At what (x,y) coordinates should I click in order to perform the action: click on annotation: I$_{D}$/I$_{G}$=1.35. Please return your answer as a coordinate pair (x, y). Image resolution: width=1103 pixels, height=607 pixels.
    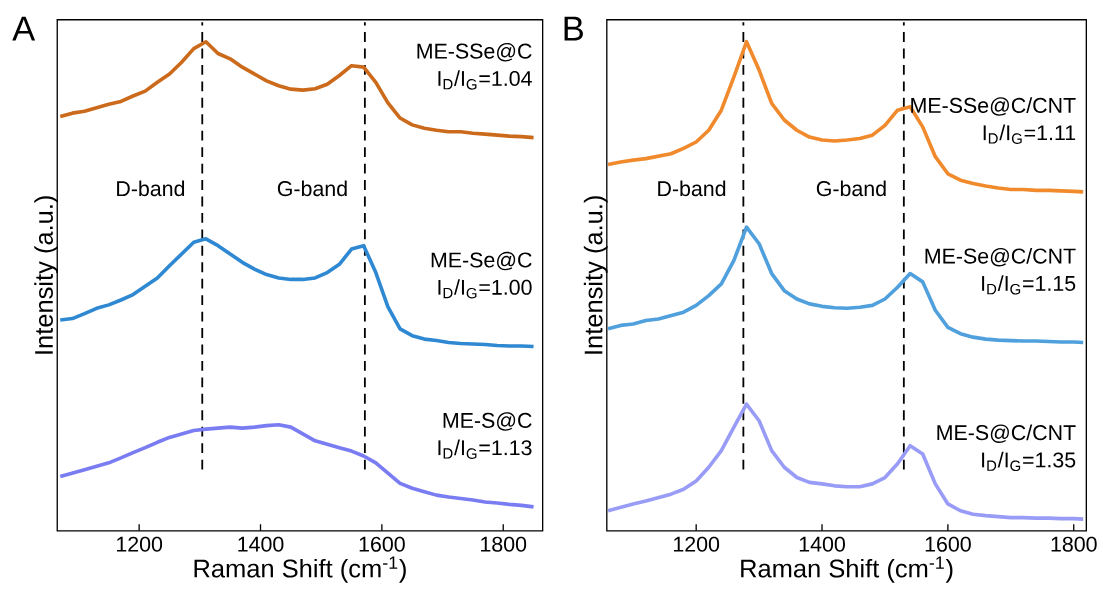
    Looking at the image, I should click on (1029, 461).